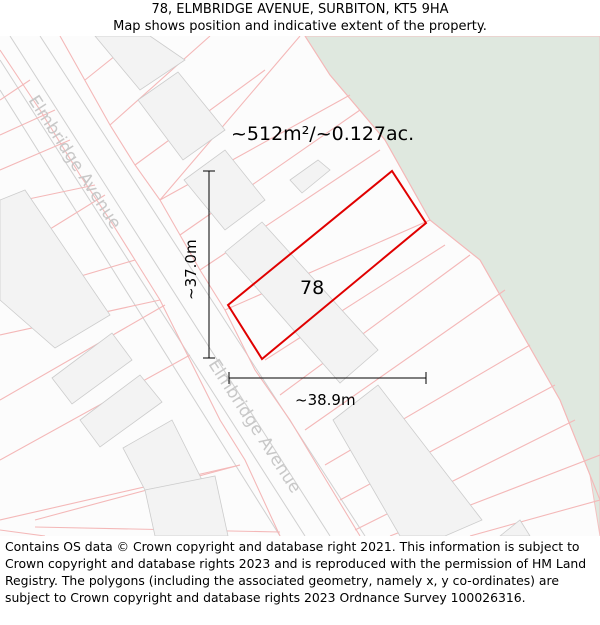  Describe the element at coordinates (322, 134) in the screenshot. I see `area-label: ~512m²/~0.127ac.` at that location.